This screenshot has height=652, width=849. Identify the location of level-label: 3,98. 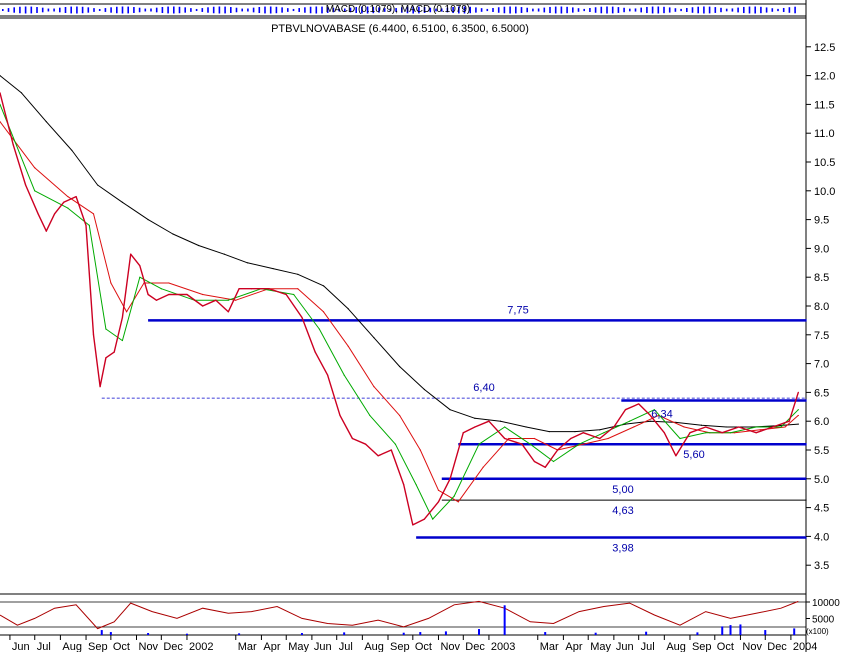
(622, 549).